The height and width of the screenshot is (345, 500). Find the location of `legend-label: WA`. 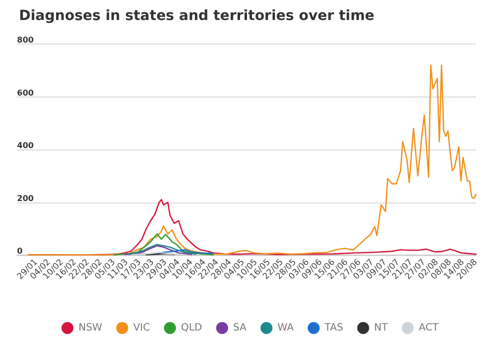

legend-label: WA is located at coordinates (285, 328).